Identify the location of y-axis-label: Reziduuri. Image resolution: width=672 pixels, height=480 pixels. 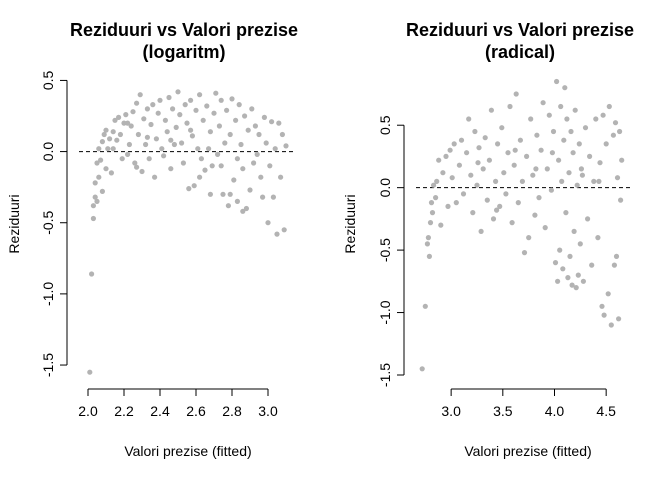
(14, 223).